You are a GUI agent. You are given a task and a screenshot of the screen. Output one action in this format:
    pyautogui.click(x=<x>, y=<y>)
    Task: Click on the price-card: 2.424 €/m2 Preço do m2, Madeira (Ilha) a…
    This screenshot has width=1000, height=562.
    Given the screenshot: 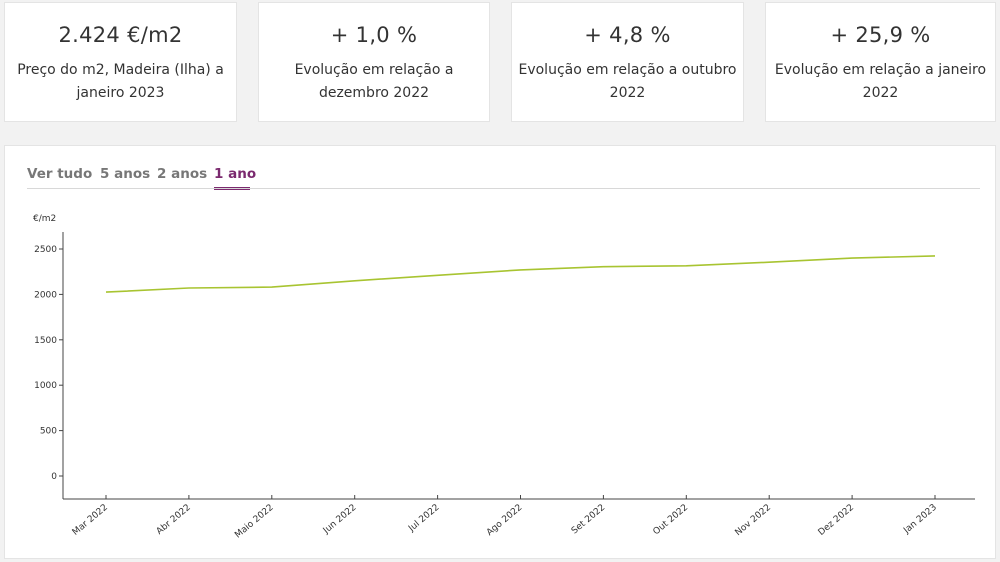 What is the action you would take?
    pyautogui.click(x=120, y=62)
    